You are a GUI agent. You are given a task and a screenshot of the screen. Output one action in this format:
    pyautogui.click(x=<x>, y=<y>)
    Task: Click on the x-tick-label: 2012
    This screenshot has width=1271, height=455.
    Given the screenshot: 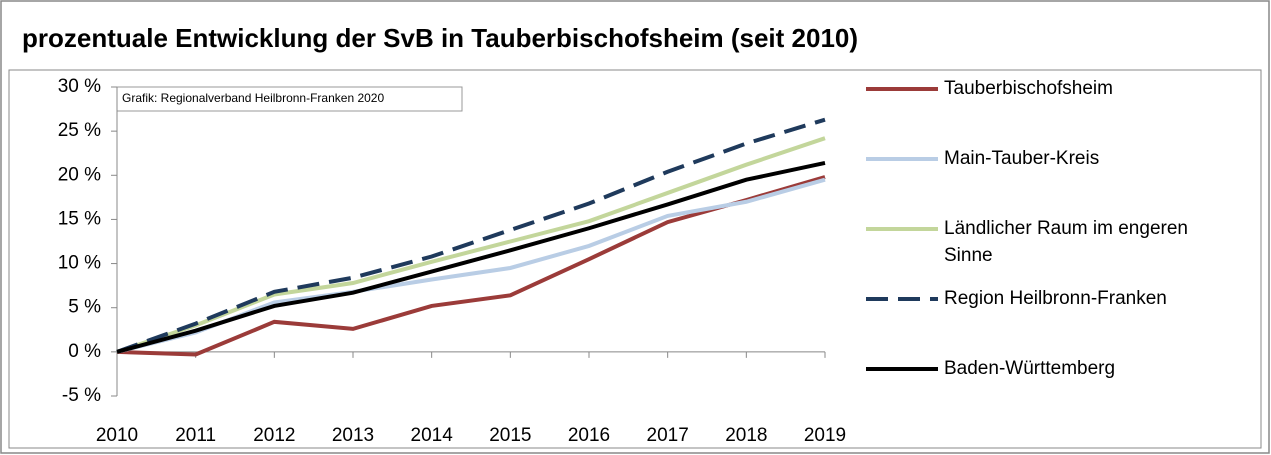 What is the action you would take?
    pyautogui.click(x=274, y=435)
    